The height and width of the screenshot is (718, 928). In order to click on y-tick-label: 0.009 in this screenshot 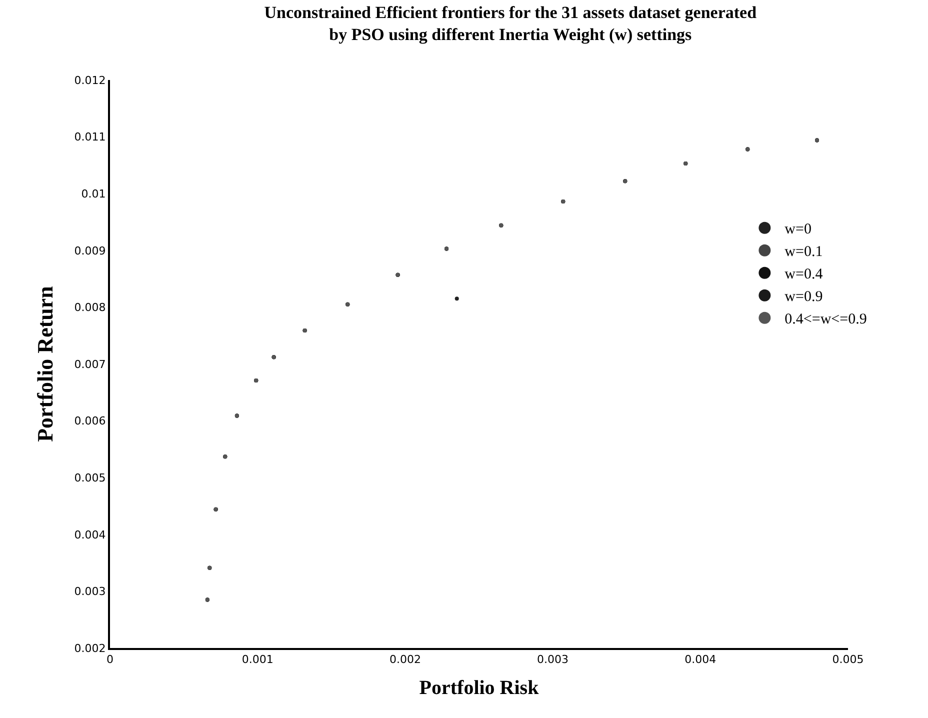, I will do `click(90, 251)`.